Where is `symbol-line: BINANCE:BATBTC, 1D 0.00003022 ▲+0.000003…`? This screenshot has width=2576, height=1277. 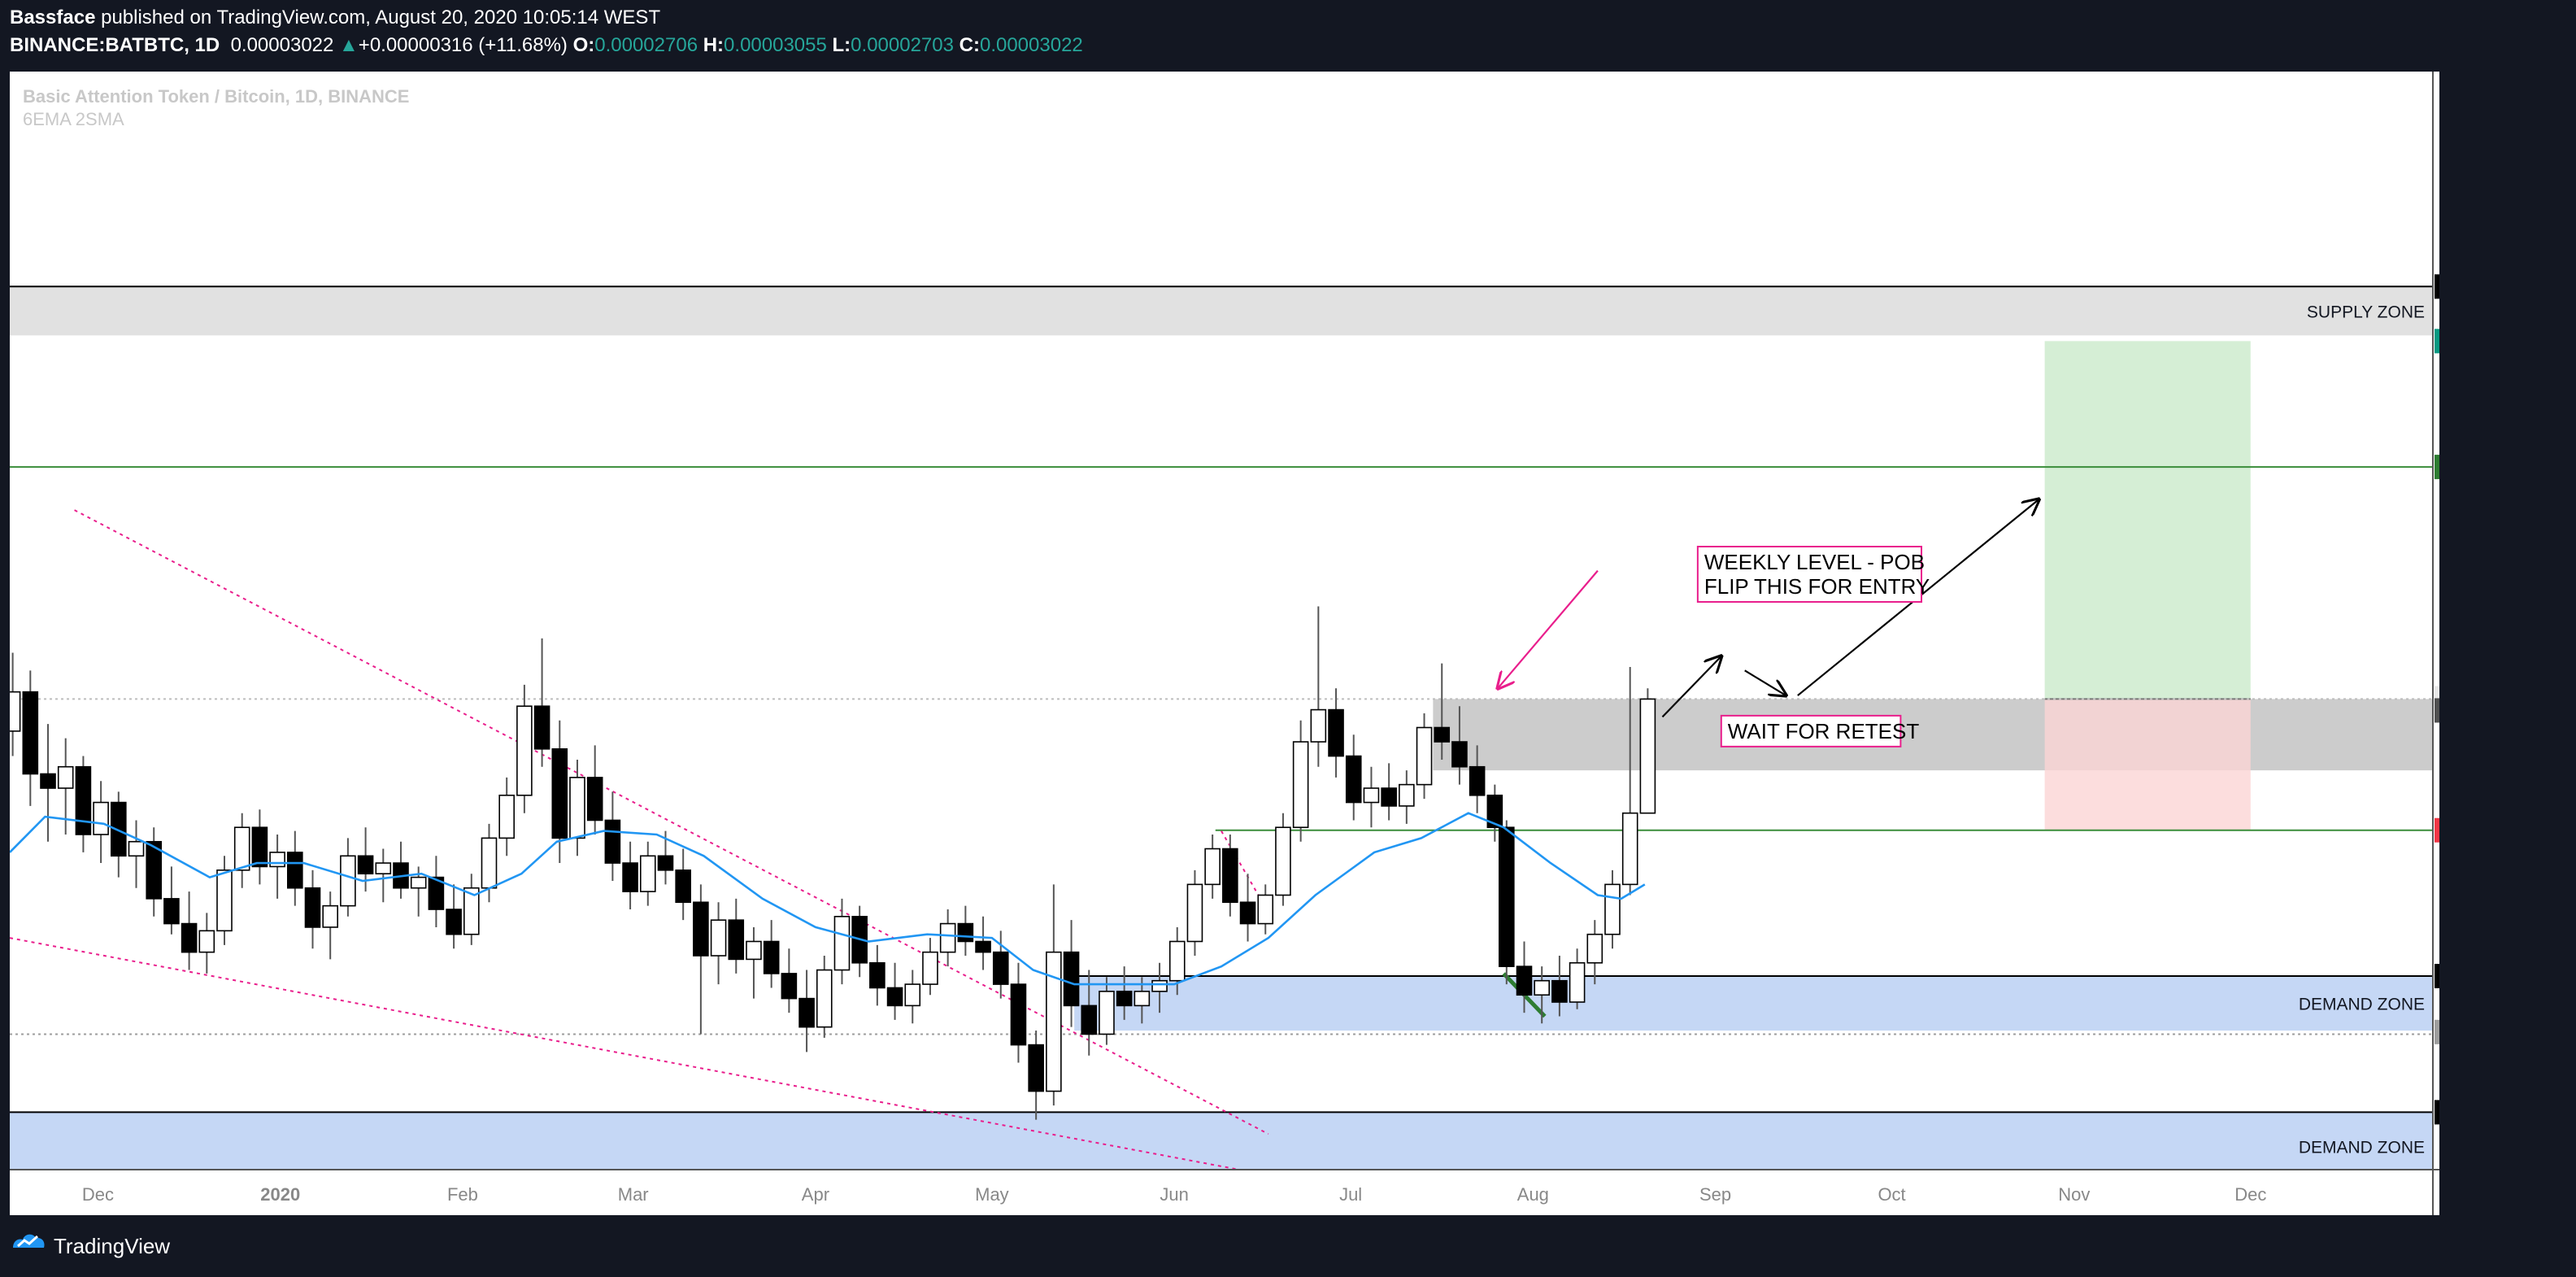 symbol-line: BINANCE:BATBTC, 1D 0.00003022 ▲+0.000003… is located at coordinates (547, 45).